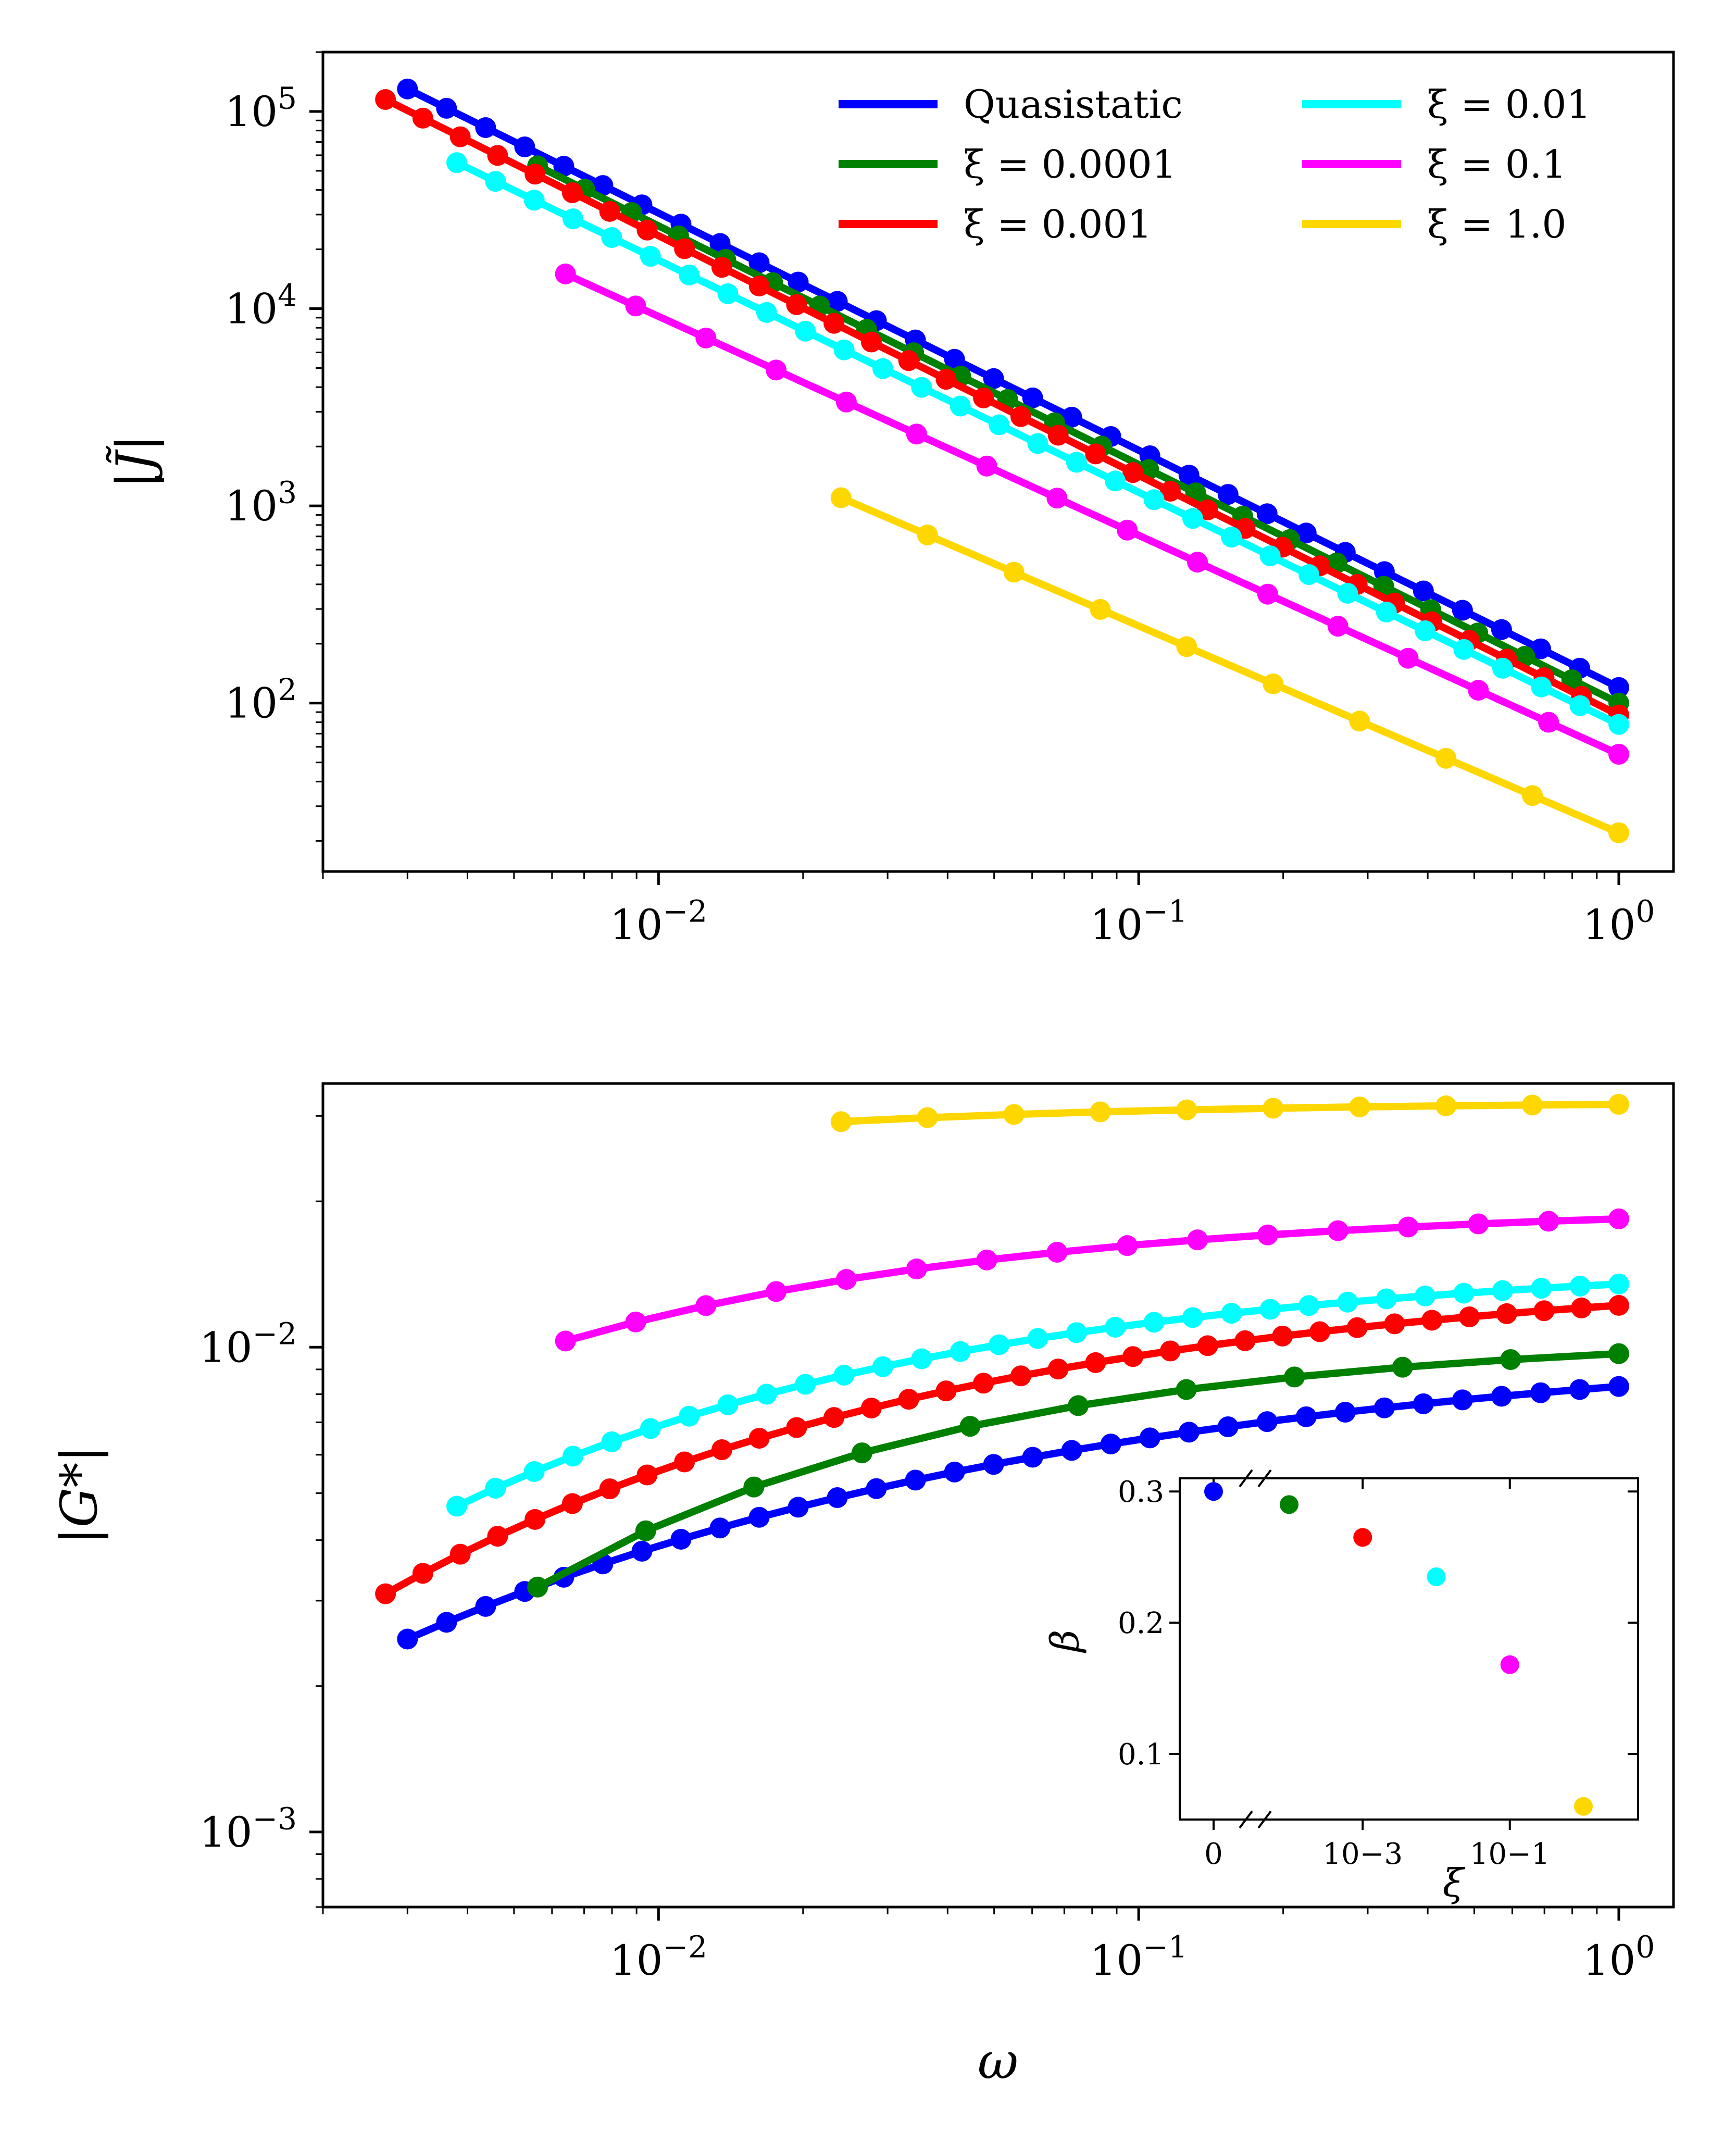 The height and width of the screenshot is (2155, 1736). Describe the element at coordinates (1435, 164) in the screenshot. I see `legend-item: ξ = 0.1` at that location.